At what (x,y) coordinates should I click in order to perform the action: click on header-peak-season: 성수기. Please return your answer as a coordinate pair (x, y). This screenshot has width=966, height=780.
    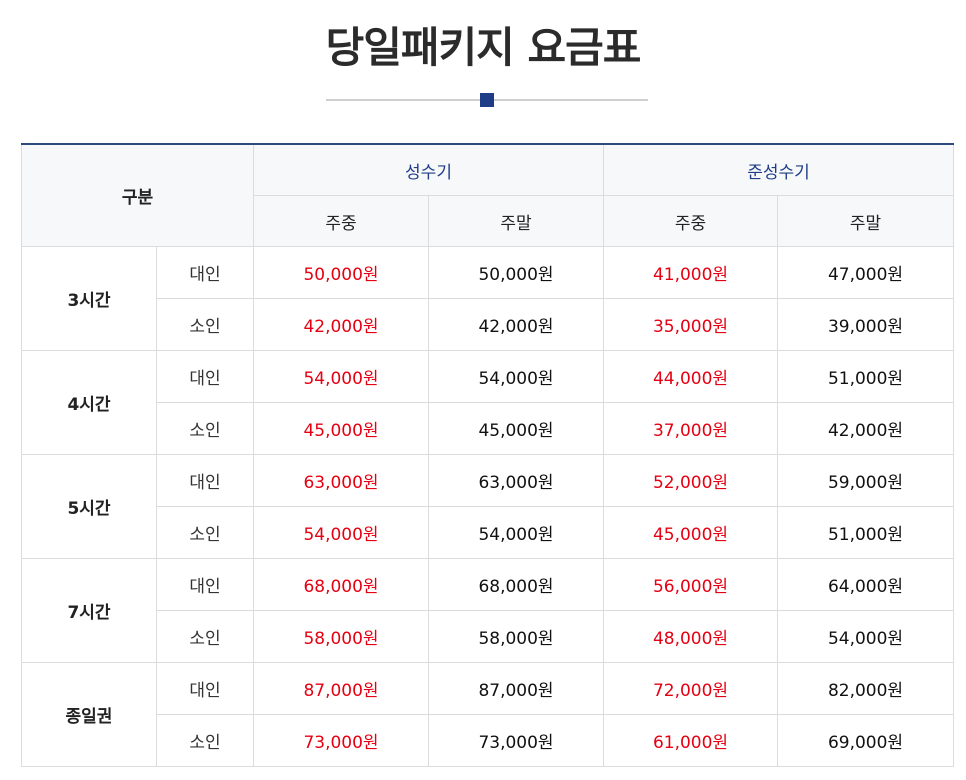
    Looking at the image, I should click on (428, 169).